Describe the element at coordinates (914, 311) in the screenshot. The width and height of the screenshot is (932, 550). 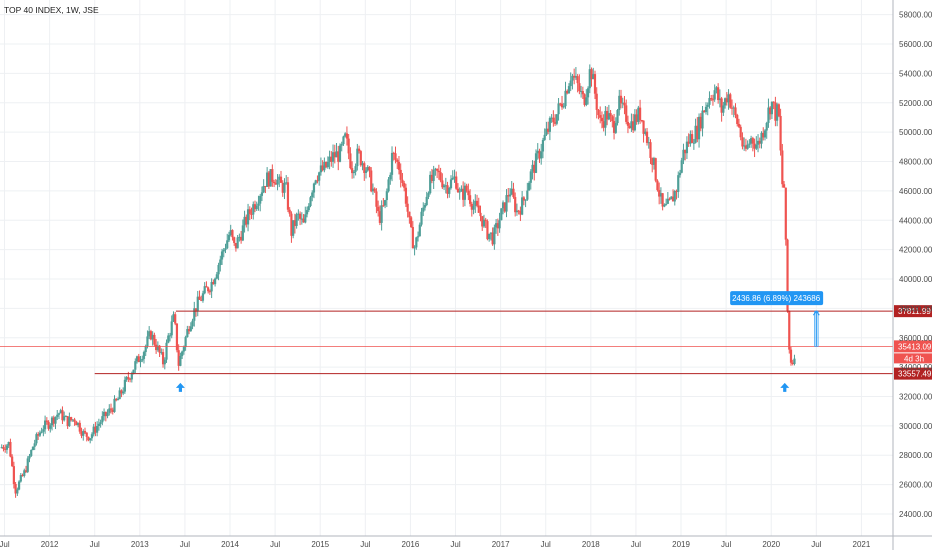
I see `level-price-label: 37811.99` at that location.